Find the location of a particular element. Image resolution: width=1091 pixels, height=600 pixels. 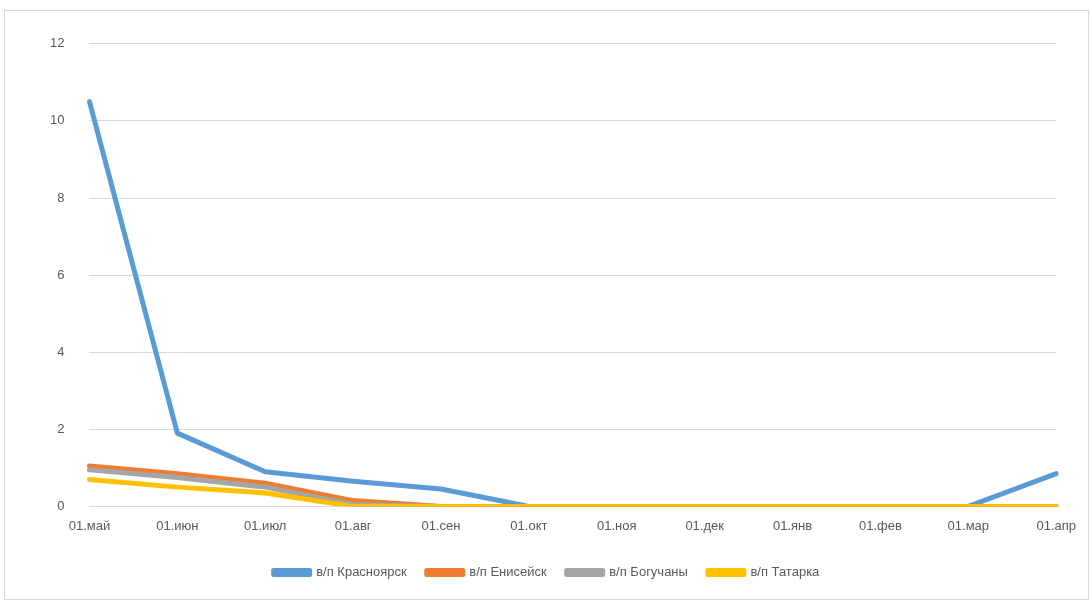

x-tick-label: 01.янв is located at coordinates (792, 525).